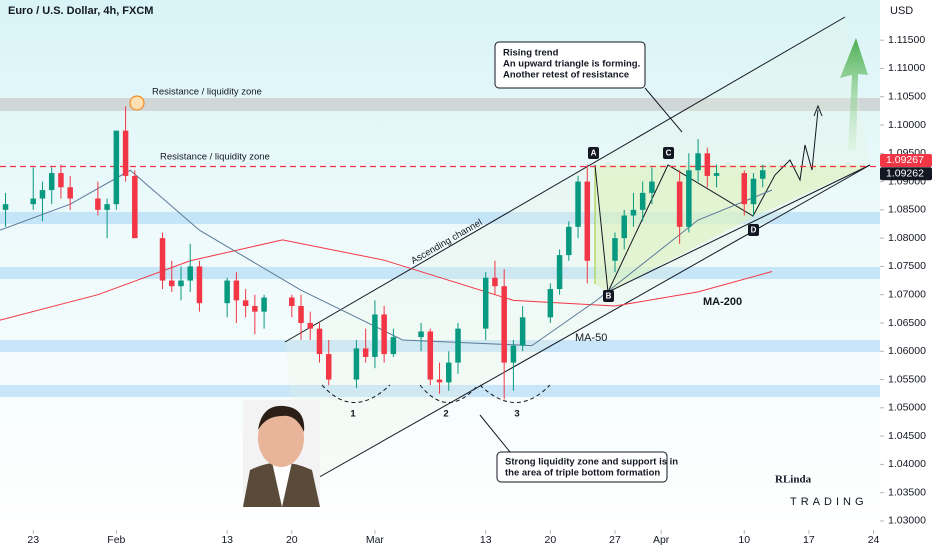 The width and height of the screenshot is (932, 550). What do you see at coordinates (907, 266) in the screenshot?
I see `y-tick-label: 1.07500` at bounding box center [907, 266].